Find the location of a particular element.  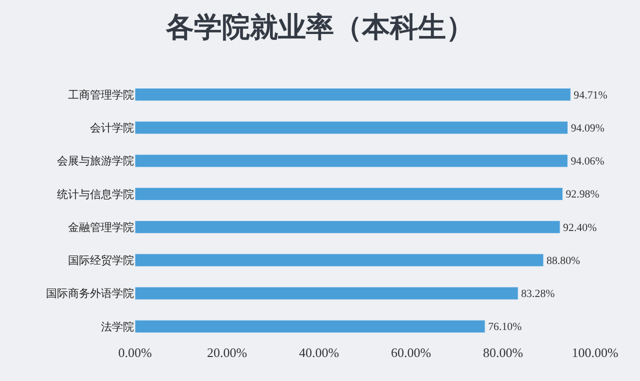

x-tick-label: 0.00% is located at coordinates (135, 352).